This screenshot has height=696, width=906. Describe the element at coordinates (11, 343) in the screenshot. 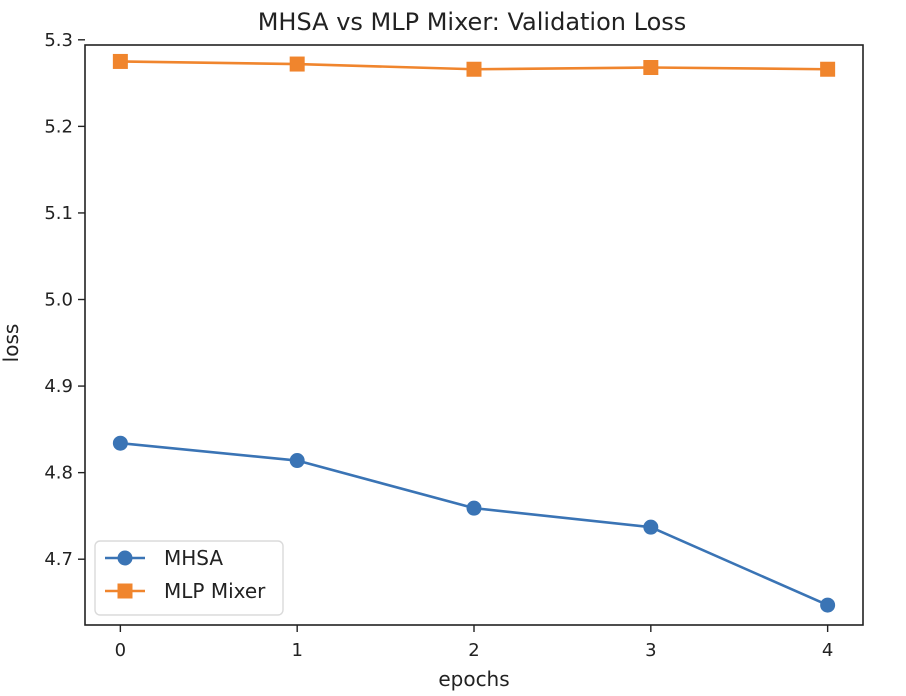

I see `y-axis-label: loss` at that location.